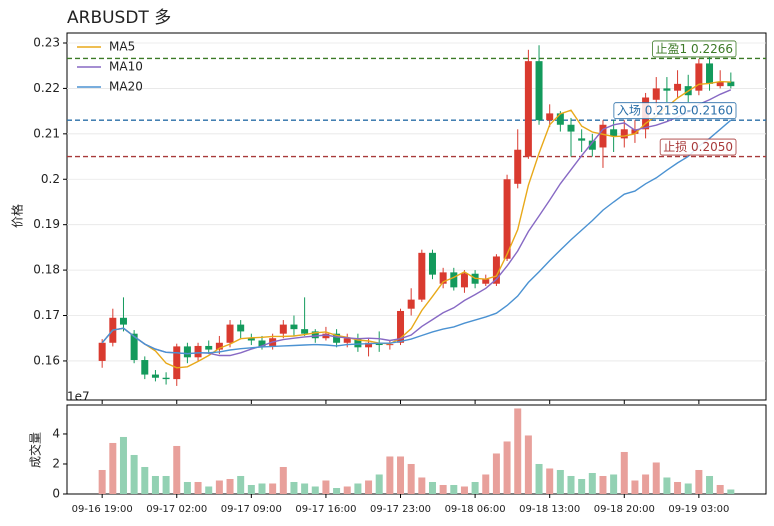 This screenshot has height=526, width=774. I want to click on x-tick-label: 09-17 02:00, so click(176, 509).